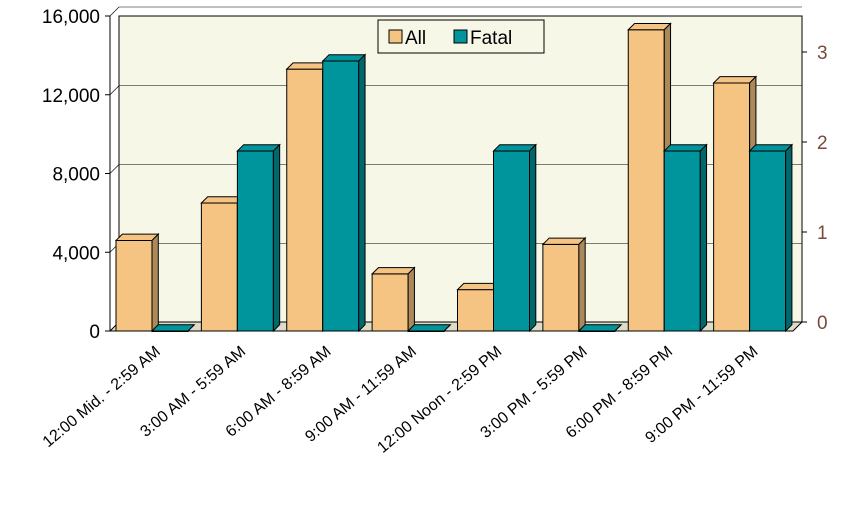 This screenshot has height=506, width=843. Describe the element at coordinates (395, 36) in the screenshot. I see `legend-swatch-all` at that location.